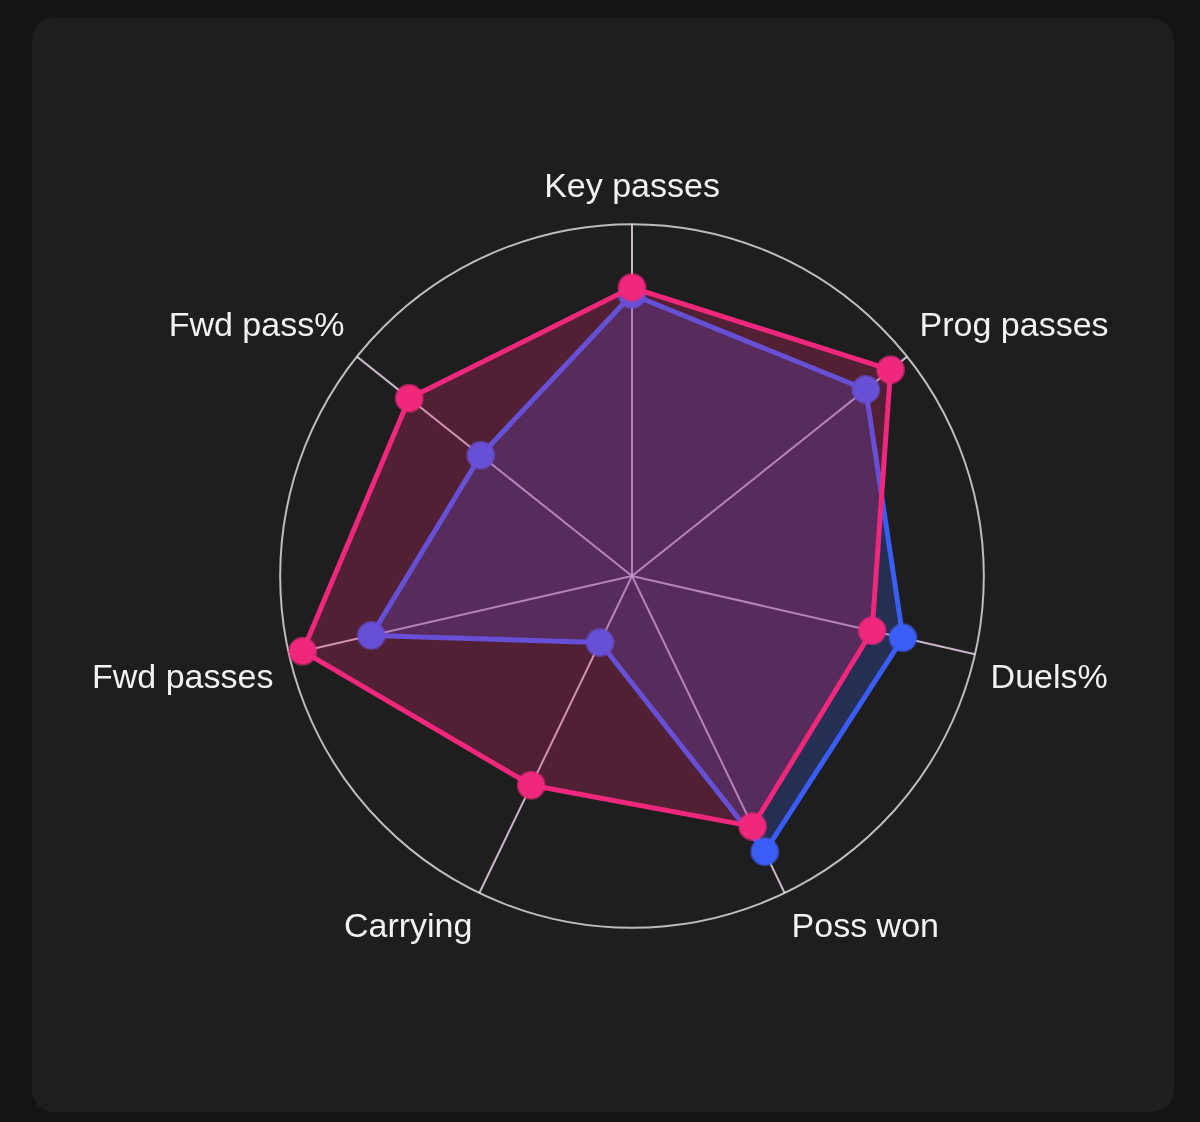 This screenshot has height=1122, width=1200. Describe the element at coordinates (1049, 675) in the screenshot. I see `spoke-label: Duels%` at that location.